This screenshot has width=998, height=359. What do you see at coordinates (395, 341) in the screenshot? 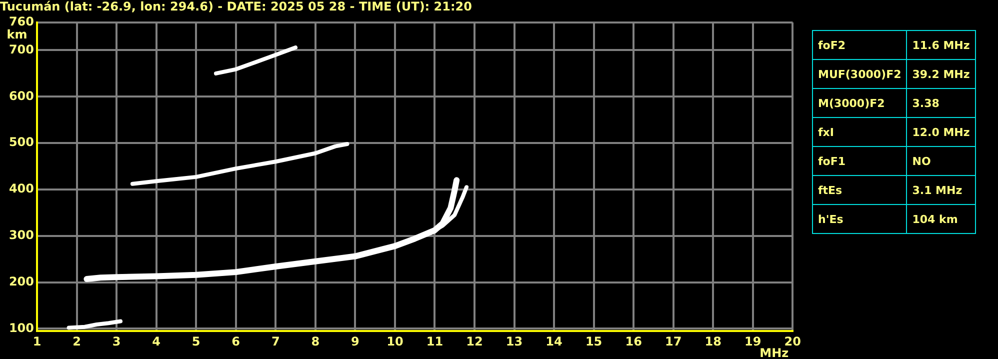
I see `x-tick-label: 10` at bounding box center [395, 341].